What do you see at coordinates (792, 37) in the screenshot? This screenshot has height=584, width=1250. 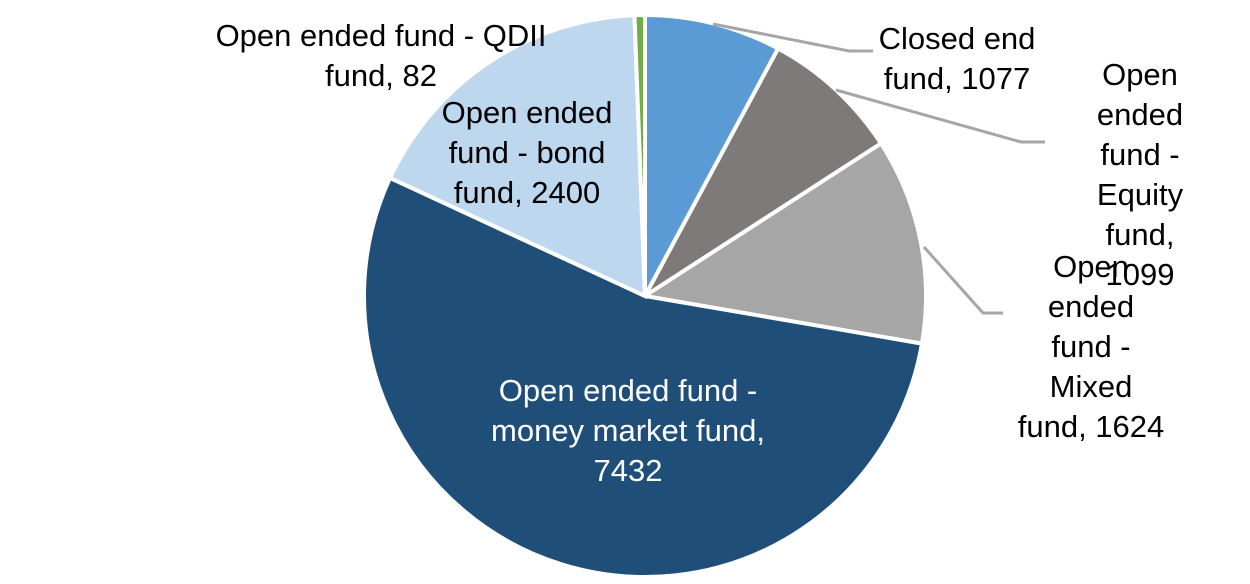 I see `leader-line-closed` at bounding box center [792, 37].